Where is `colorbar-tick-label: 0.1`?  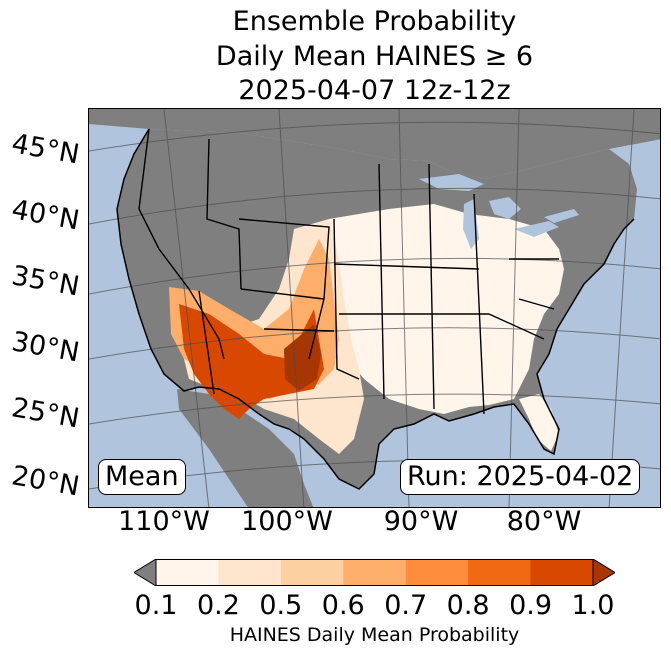 colorbar-tick-label: 0.1 is located at coordinates (156, 605).